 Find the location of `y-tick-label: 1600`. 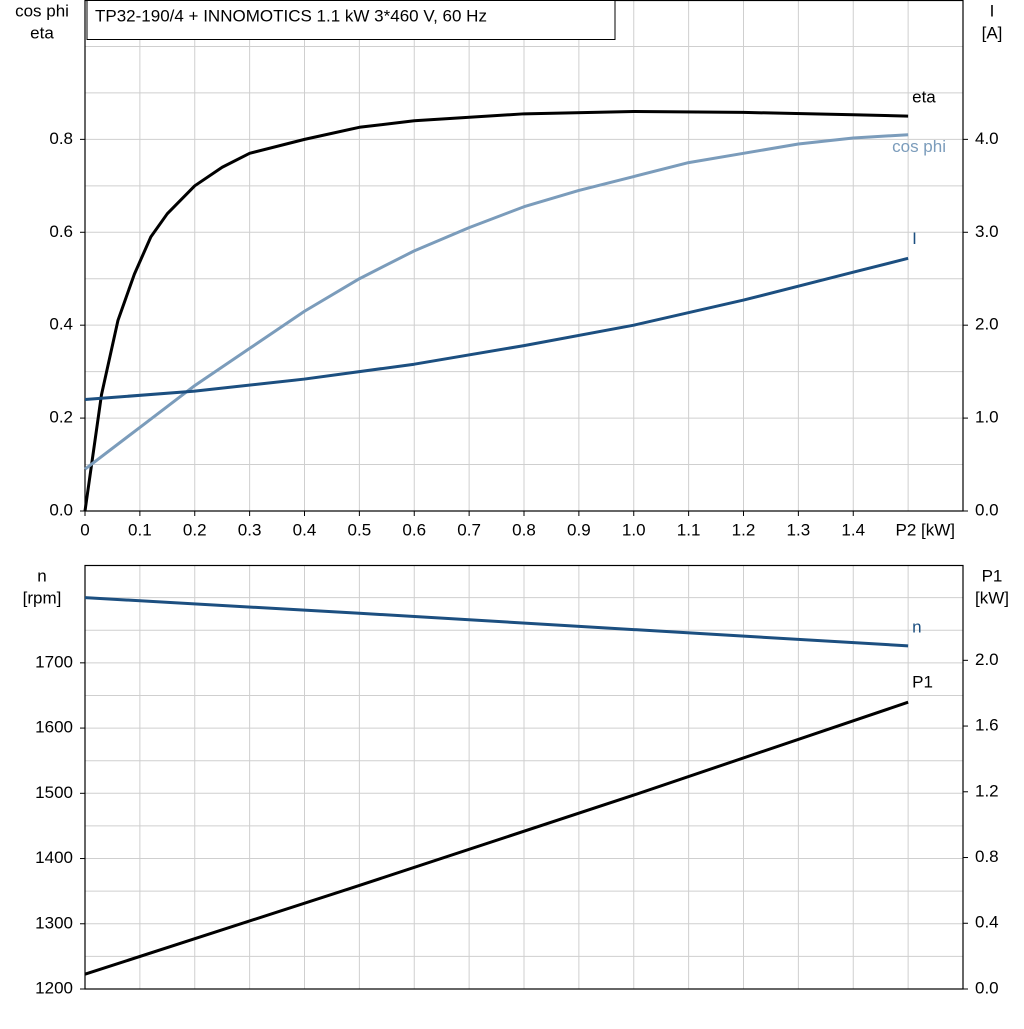

y-tick-label: 1600 is located at coordinates (54, 727).